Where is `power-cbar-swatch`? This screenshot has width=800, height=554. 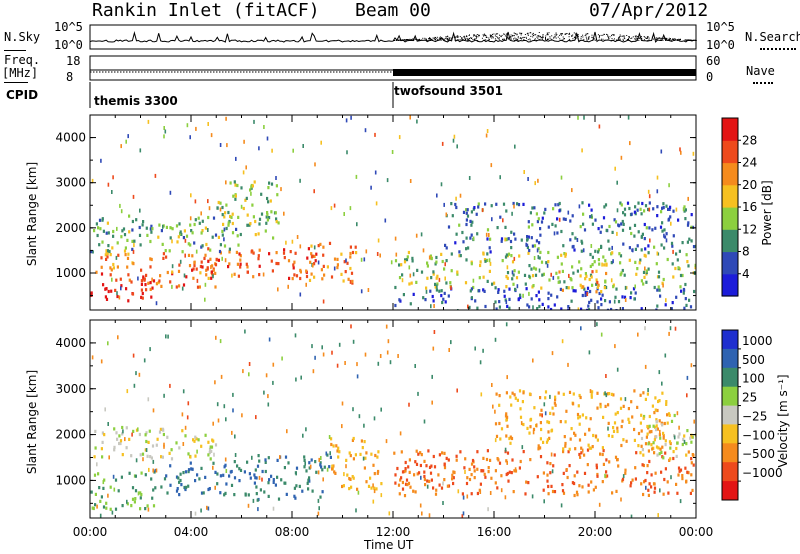 power-cbar-swatch is located at coordinates (730, 196).